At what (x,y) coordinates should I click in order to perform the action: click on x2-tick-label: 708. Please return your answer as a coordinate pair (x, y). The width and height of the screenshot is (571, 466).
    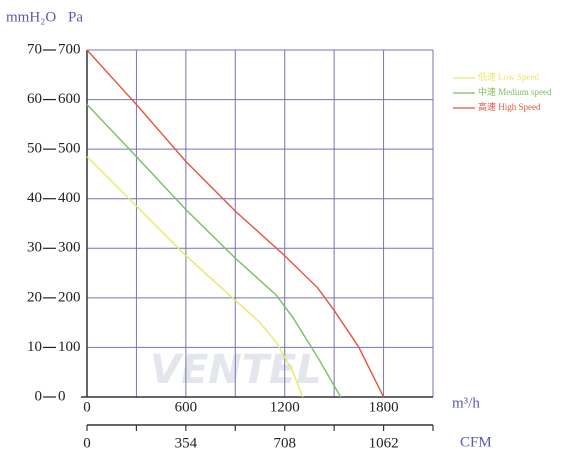
    Looking at the image, I should click on (284, 443).